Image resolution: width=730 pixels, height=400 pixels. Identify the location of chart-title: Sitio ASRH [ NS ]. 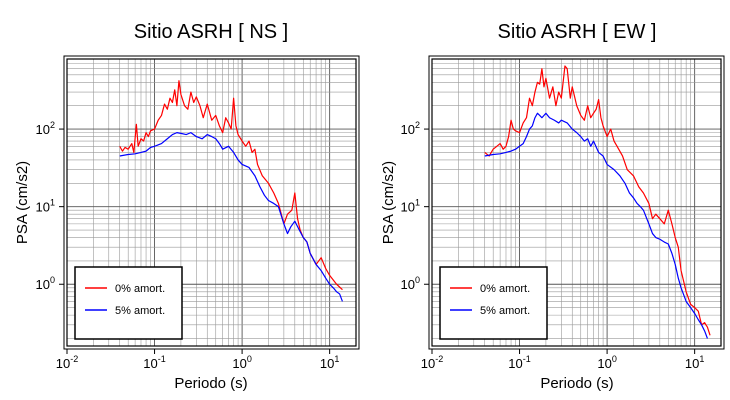
(211, 32).